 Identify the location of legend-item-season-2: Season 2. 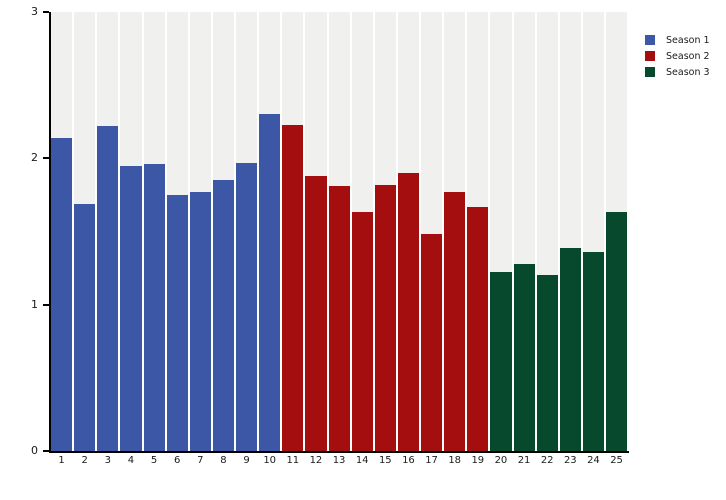
(677, 56).